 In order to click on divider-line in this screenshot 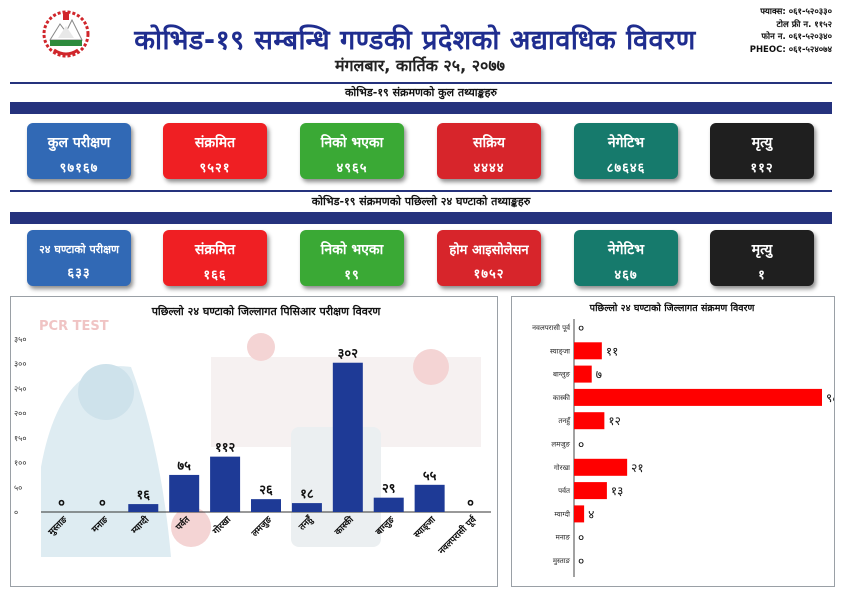, I will do `click(421, 83)`.